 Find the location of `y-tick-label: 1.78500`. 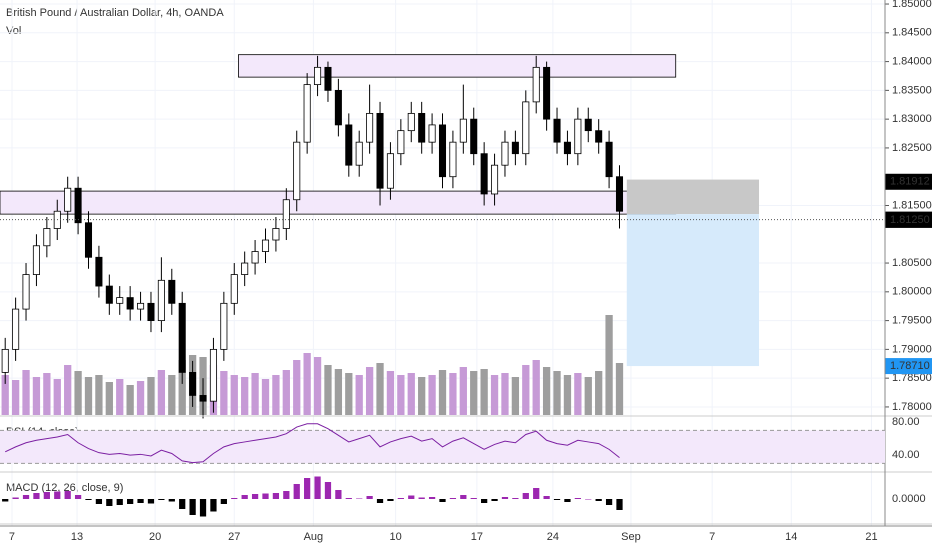

y-tick-label: 1.78500 is located at coordinates (912, 378).